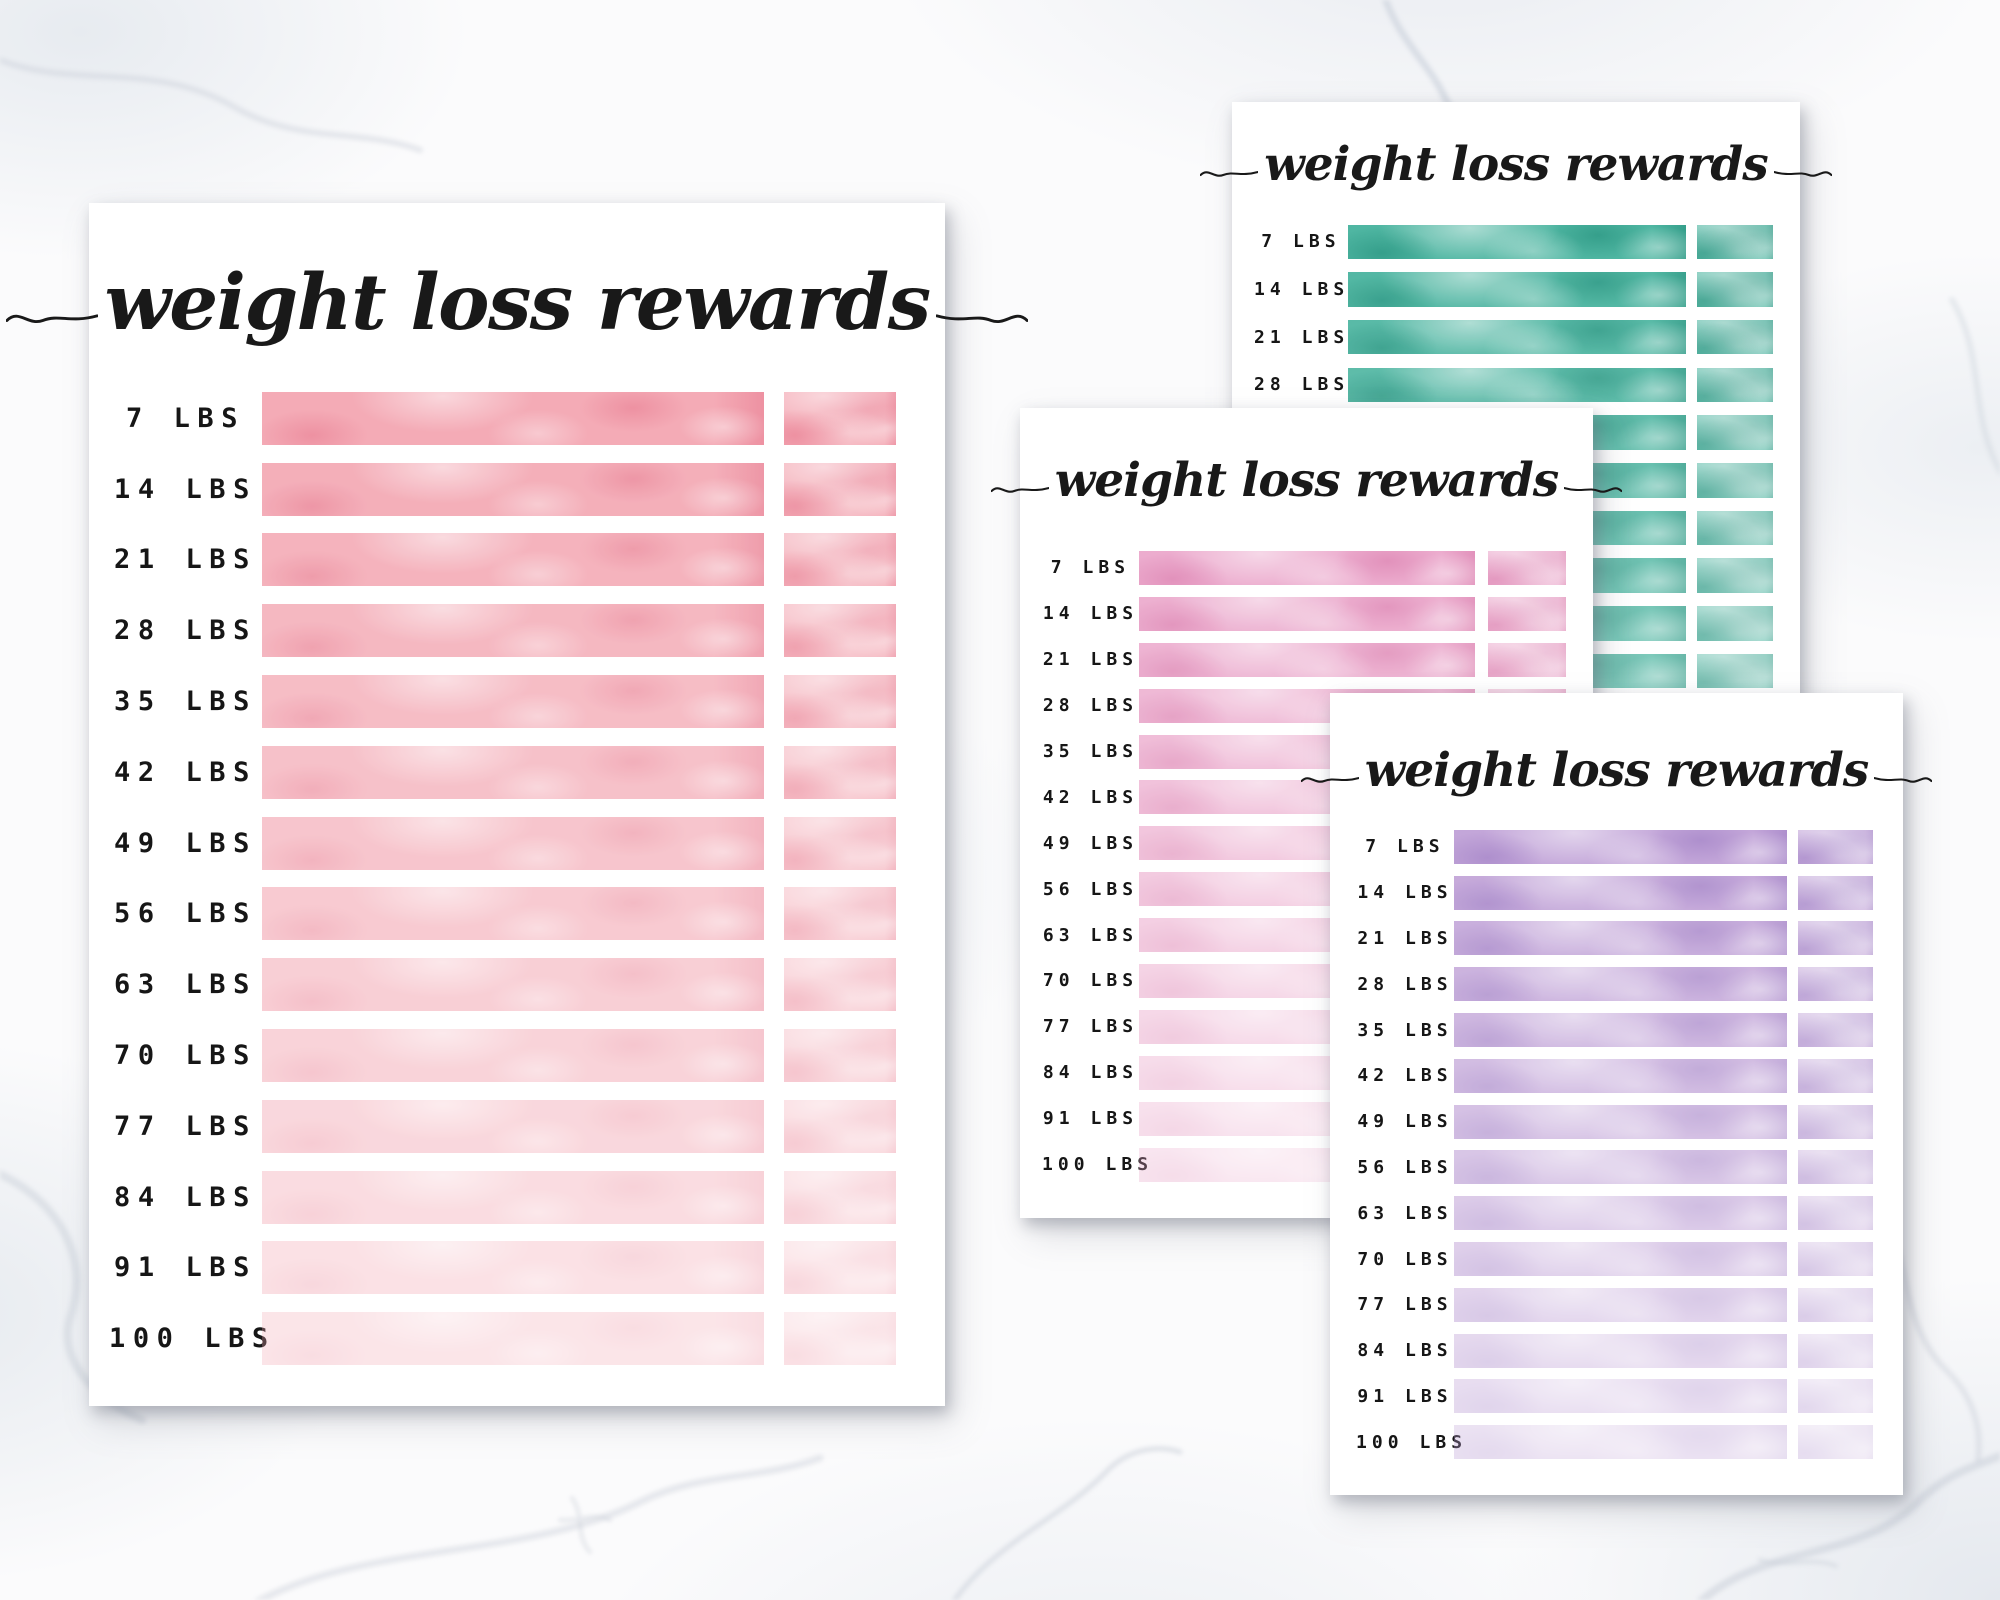 This screenshot has height=1600, width=2000. I want to click on milestone-row: 77 LBS, so click(517, 1126).